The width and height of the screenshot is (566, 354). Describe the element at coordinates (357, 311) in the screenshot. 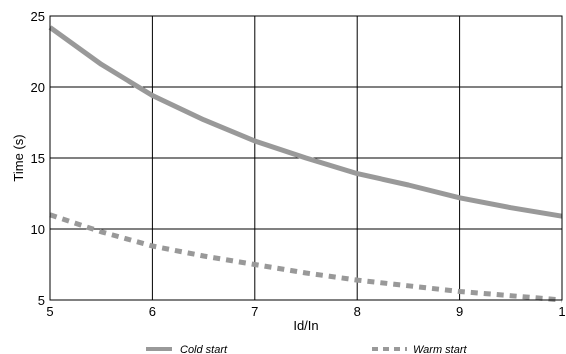

I see `x-tick-label: 8` at that location.